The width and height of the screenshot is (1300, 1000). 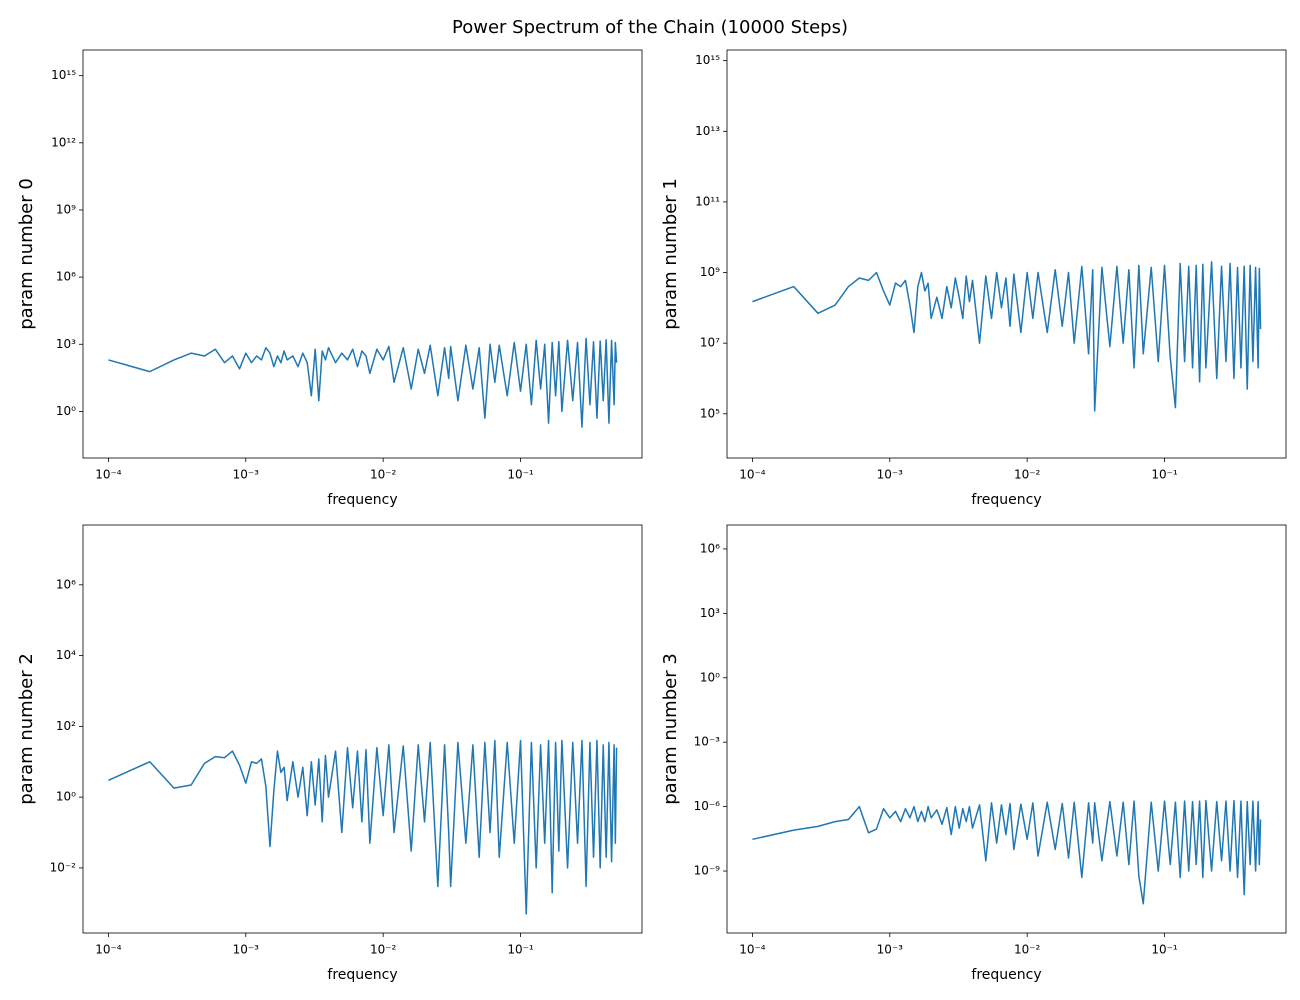 I want to click on y-tick-label: 10², so click(x=66, y=726).